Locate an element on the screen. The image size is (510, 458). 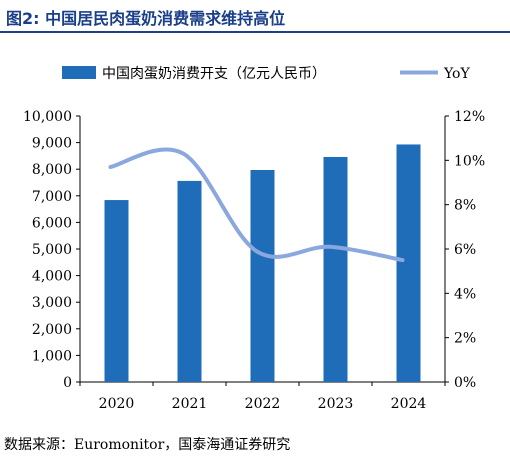
legend-bar-swatch is located at coordinates (79, 72).